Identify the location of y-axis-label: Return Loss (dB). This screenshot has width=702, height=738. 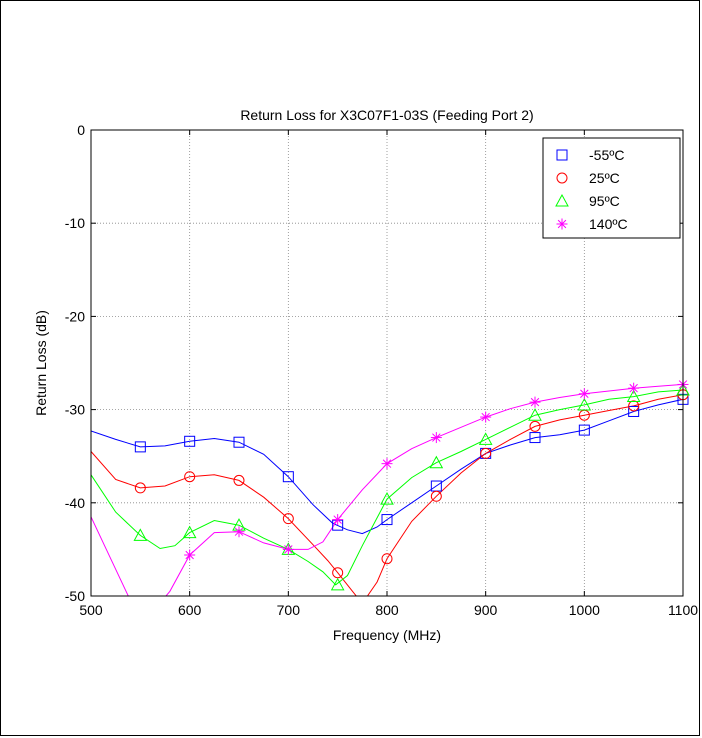
(41, 363).